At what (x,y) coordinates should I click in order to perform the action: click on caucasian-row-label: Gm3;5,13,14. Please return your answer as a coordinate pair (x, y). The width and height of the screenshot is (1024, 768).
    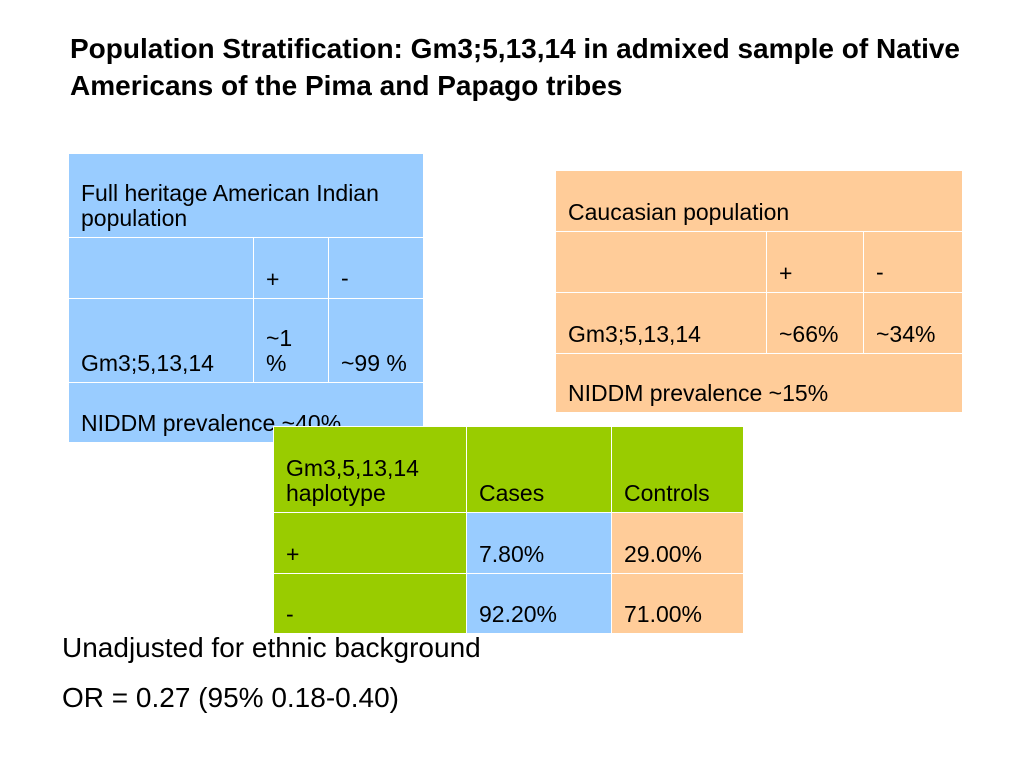
    Looking at the image, I should click on (661, 323).